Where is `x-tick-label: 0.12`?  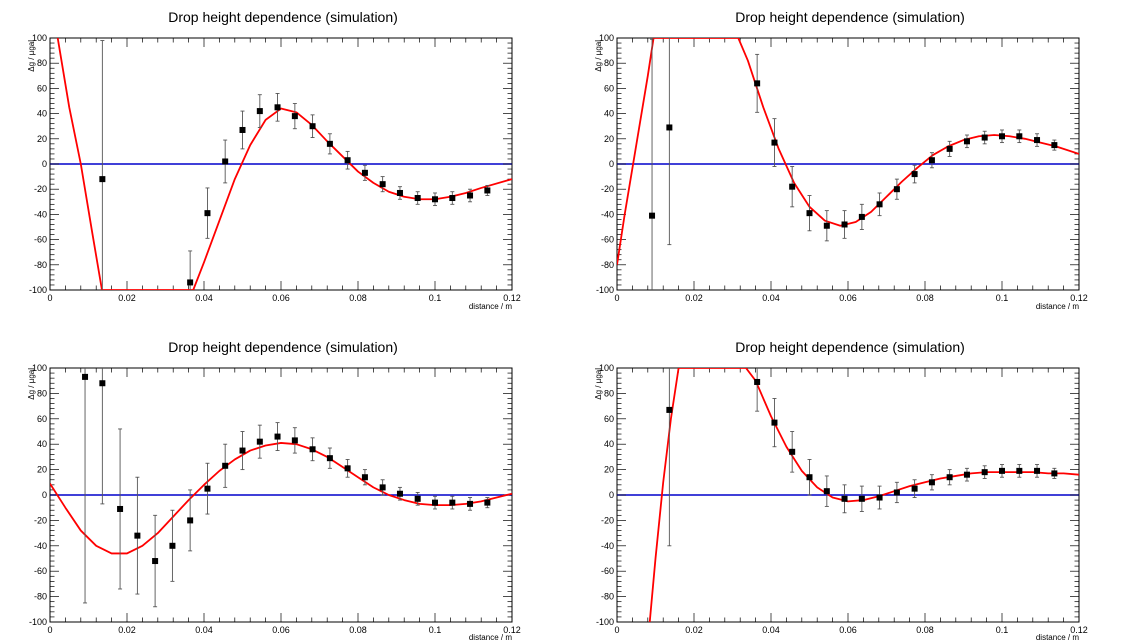
x-tick-label: 0.12 is located at coordinates (512, 298).